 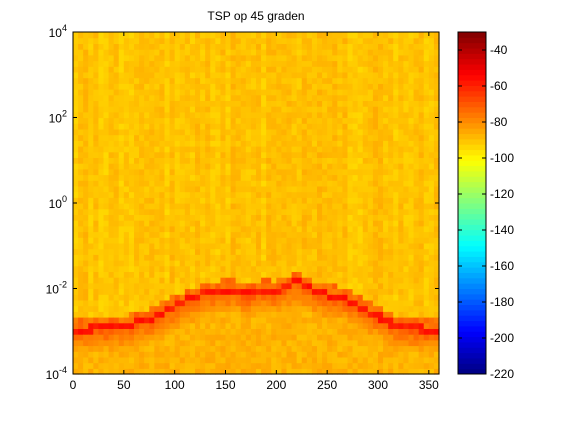 What do you see at coordinates (276, 385) in the screenshot?
I see `x-tick-label: 200` at bounding box center [276, 385].